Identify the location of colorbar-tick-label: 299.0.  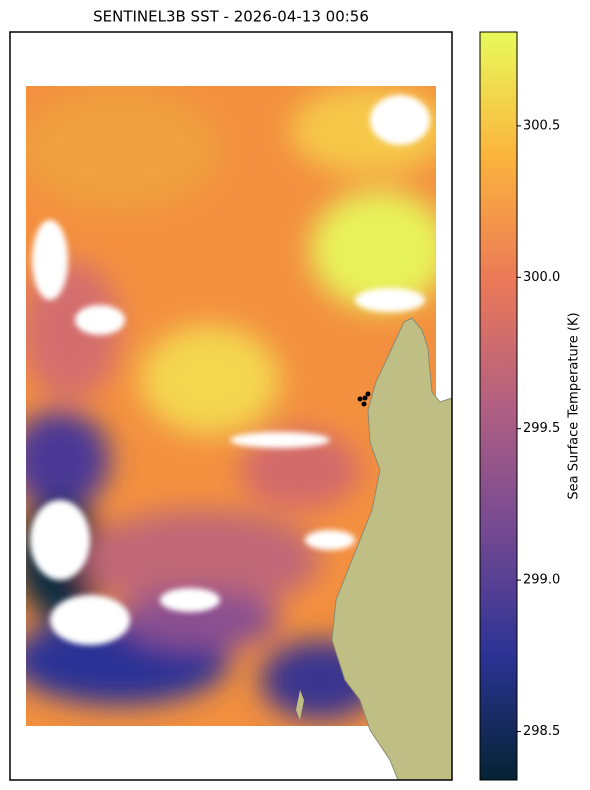
(541, 580).